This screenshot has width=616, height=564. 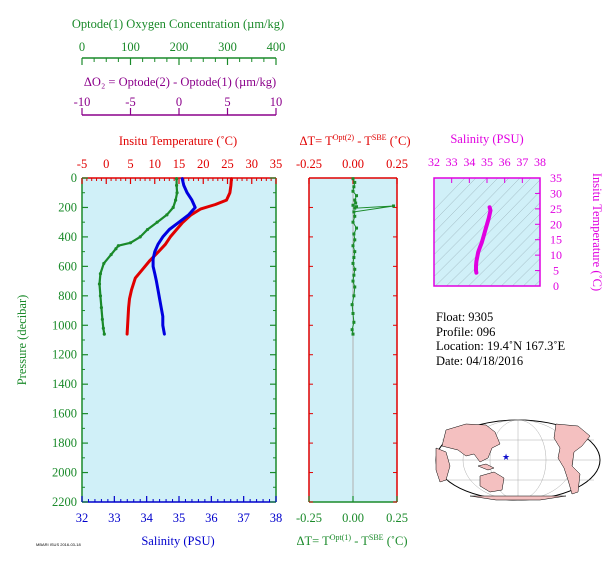 I want to click on ts-temperature-axis-title: Insitu Temperature (˚C), so click(x=597, y=232).